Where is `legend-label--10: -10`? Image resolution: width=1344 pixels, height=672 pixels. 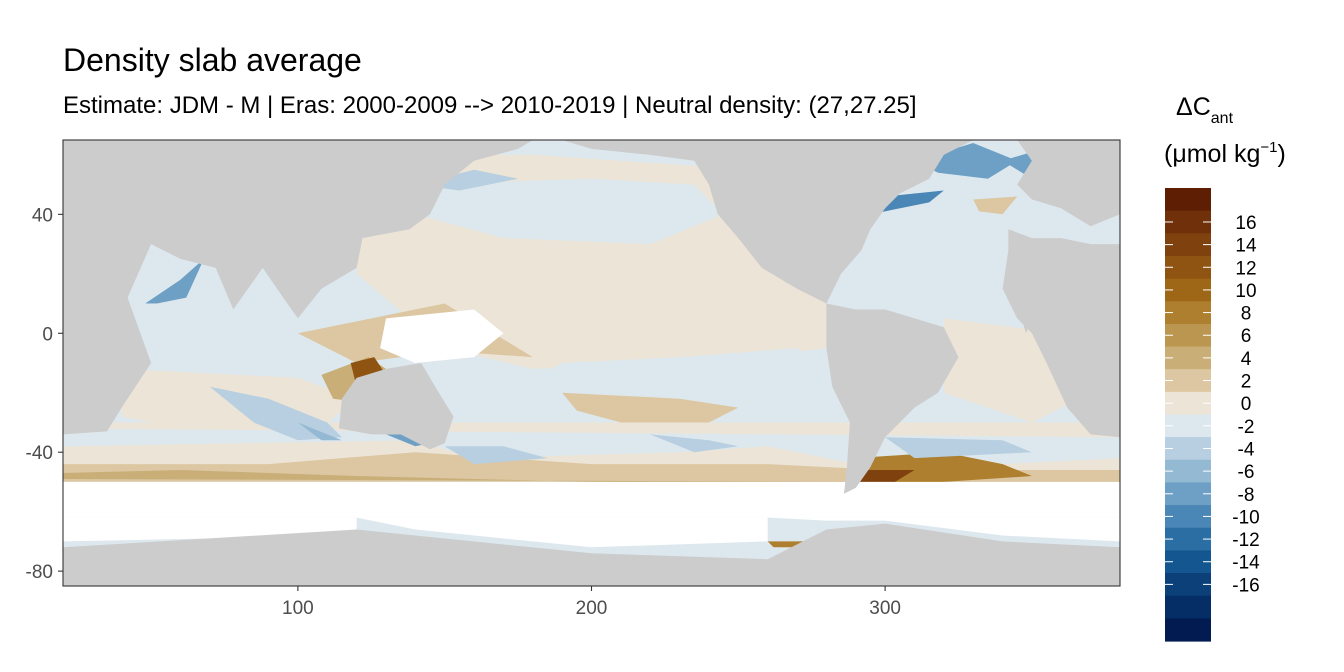
legend-label--10: -10 is located at coordinates (1245, 517).